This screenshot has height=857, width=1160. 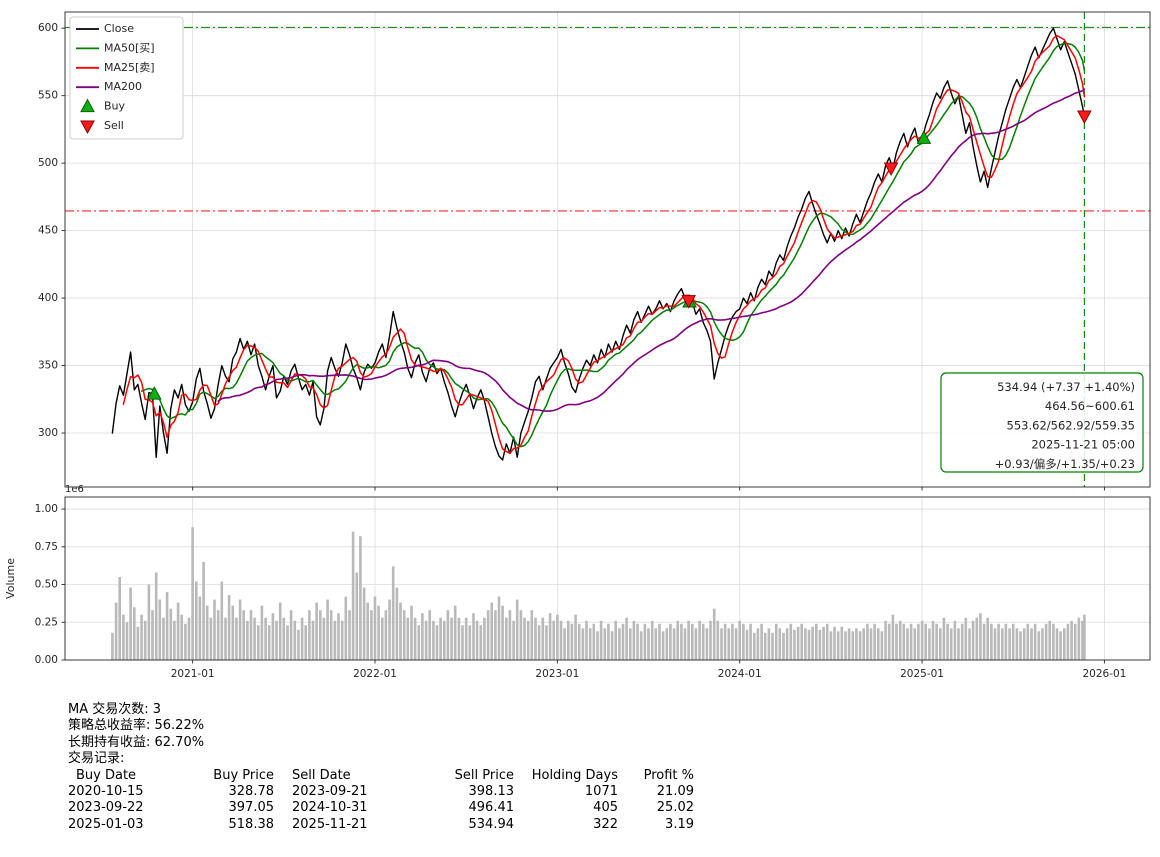 I want to click on trades-cell: 2025-11-21, so click(x=330, y=824).